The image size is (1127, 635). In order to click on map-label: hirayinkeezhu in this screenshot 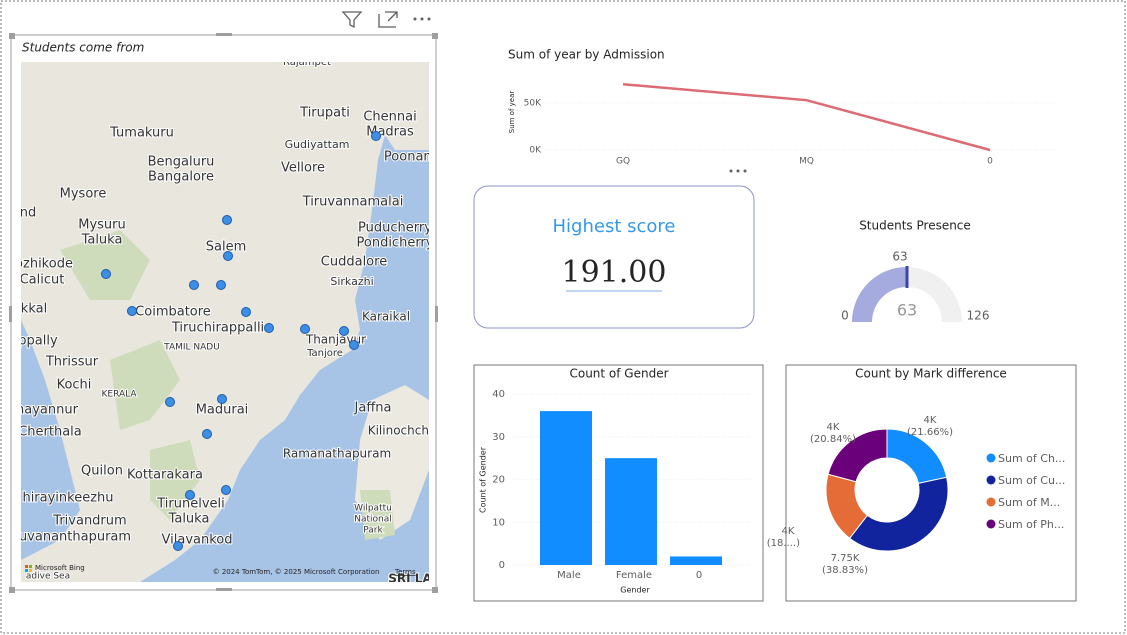, I will do `click(67, 498)`.